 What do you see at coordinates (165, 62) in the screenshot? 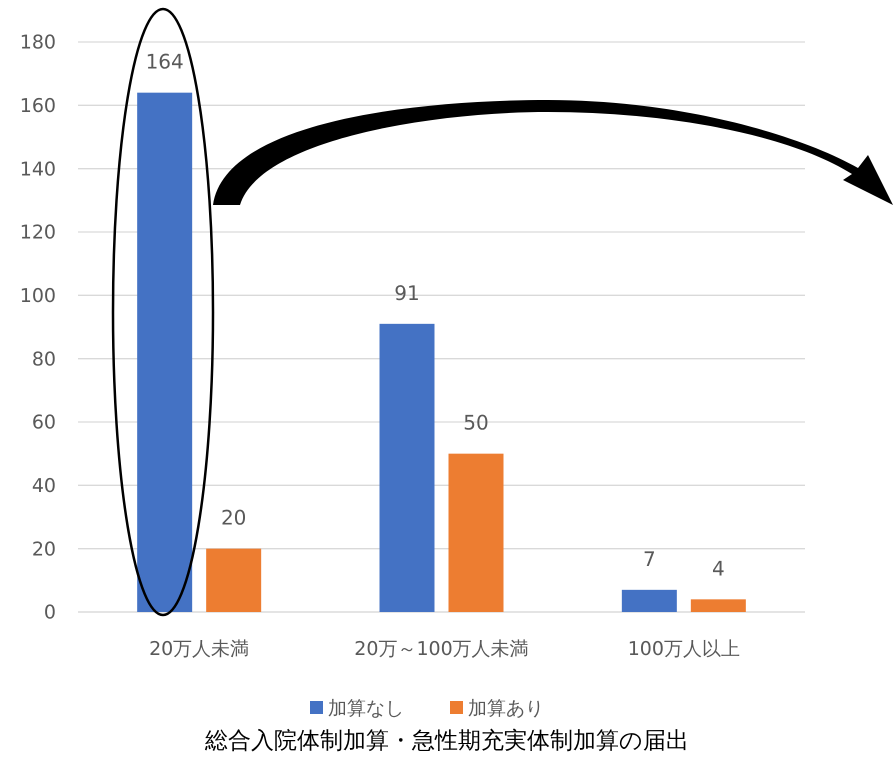
I see `data-label: 164` at bounding box center [165, 62].